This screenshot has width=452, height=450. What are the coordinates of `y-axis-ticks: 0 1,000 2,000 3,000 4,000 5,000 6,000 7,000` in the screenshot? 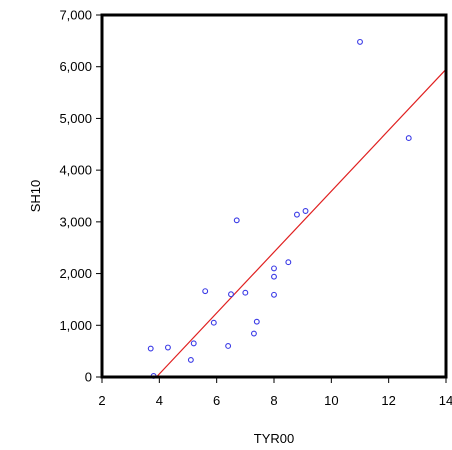 It's located at (80, 196).